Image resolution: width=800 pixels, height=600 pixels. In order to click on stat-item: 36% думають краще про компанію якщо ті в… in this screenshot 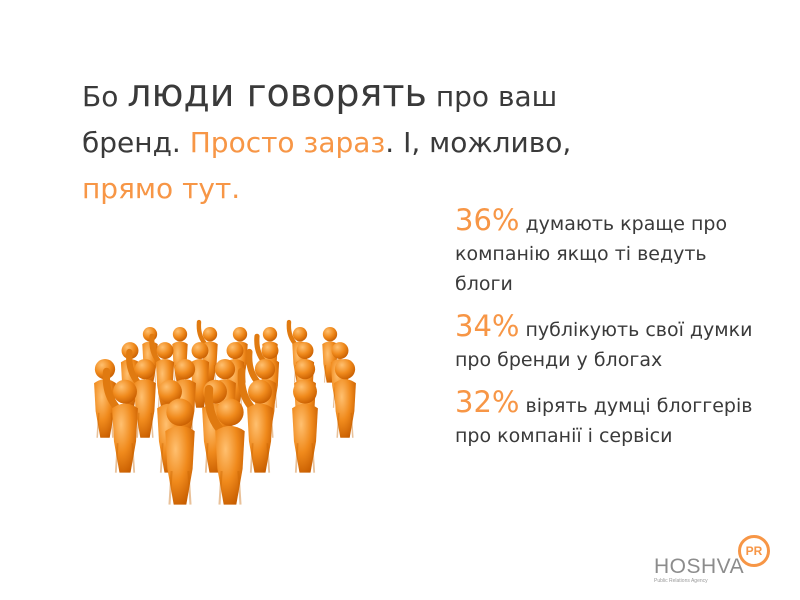, I will do `click(605, 252)`.